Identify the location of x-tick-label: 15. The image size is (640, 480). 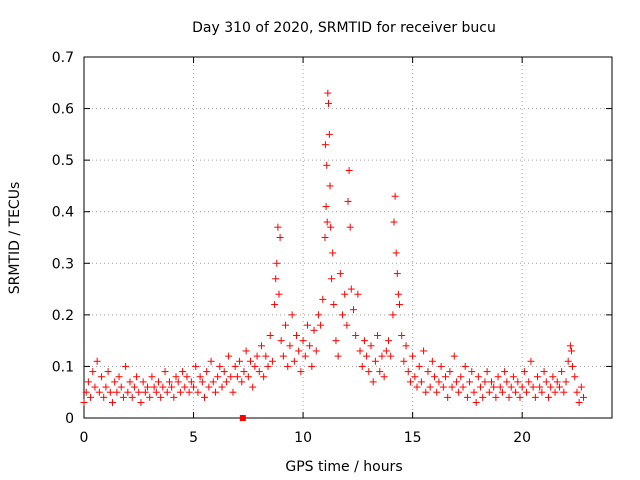
(413, 438).